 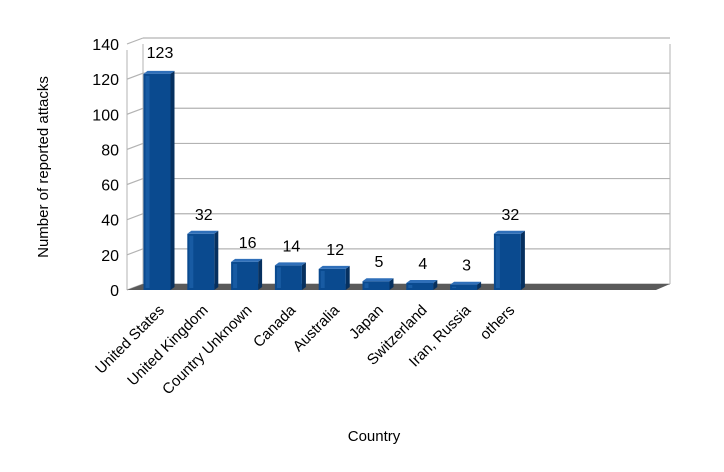 I want to click on y-tick-label: 40, so click(x=110, y=221).